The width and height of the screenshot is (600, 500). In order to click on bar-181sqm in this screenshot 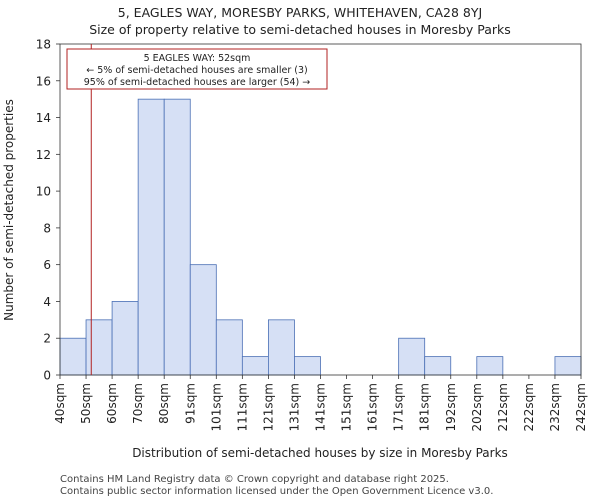, I will do `click(438, 366)`.